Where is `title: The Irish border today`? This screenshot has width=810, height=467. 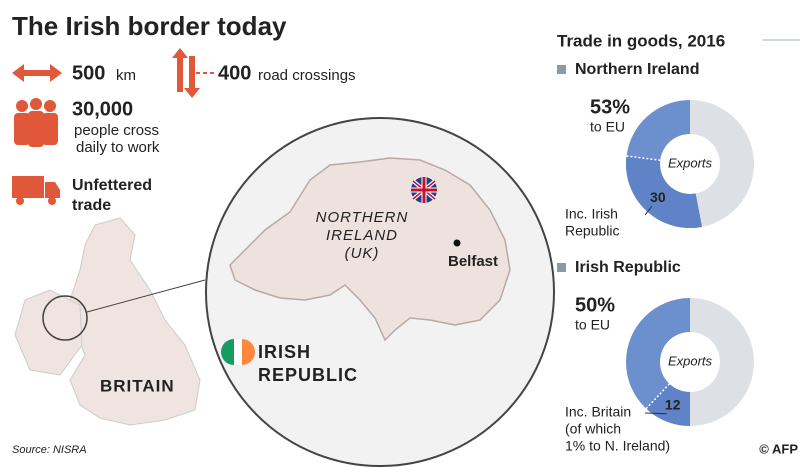 title: The Irish border today is located at coordinates (149, 26).